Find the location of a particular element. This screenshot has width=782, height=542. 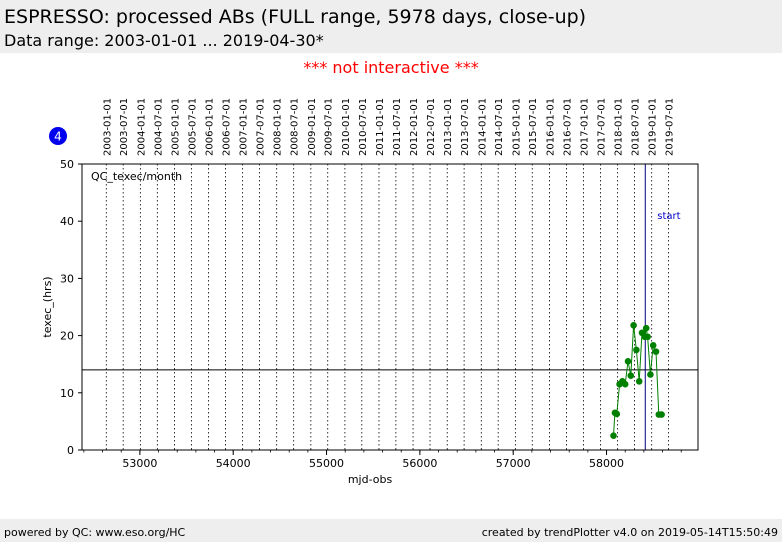

date-tick-label: 2012-07-01 is located at coordinates (431, 127).